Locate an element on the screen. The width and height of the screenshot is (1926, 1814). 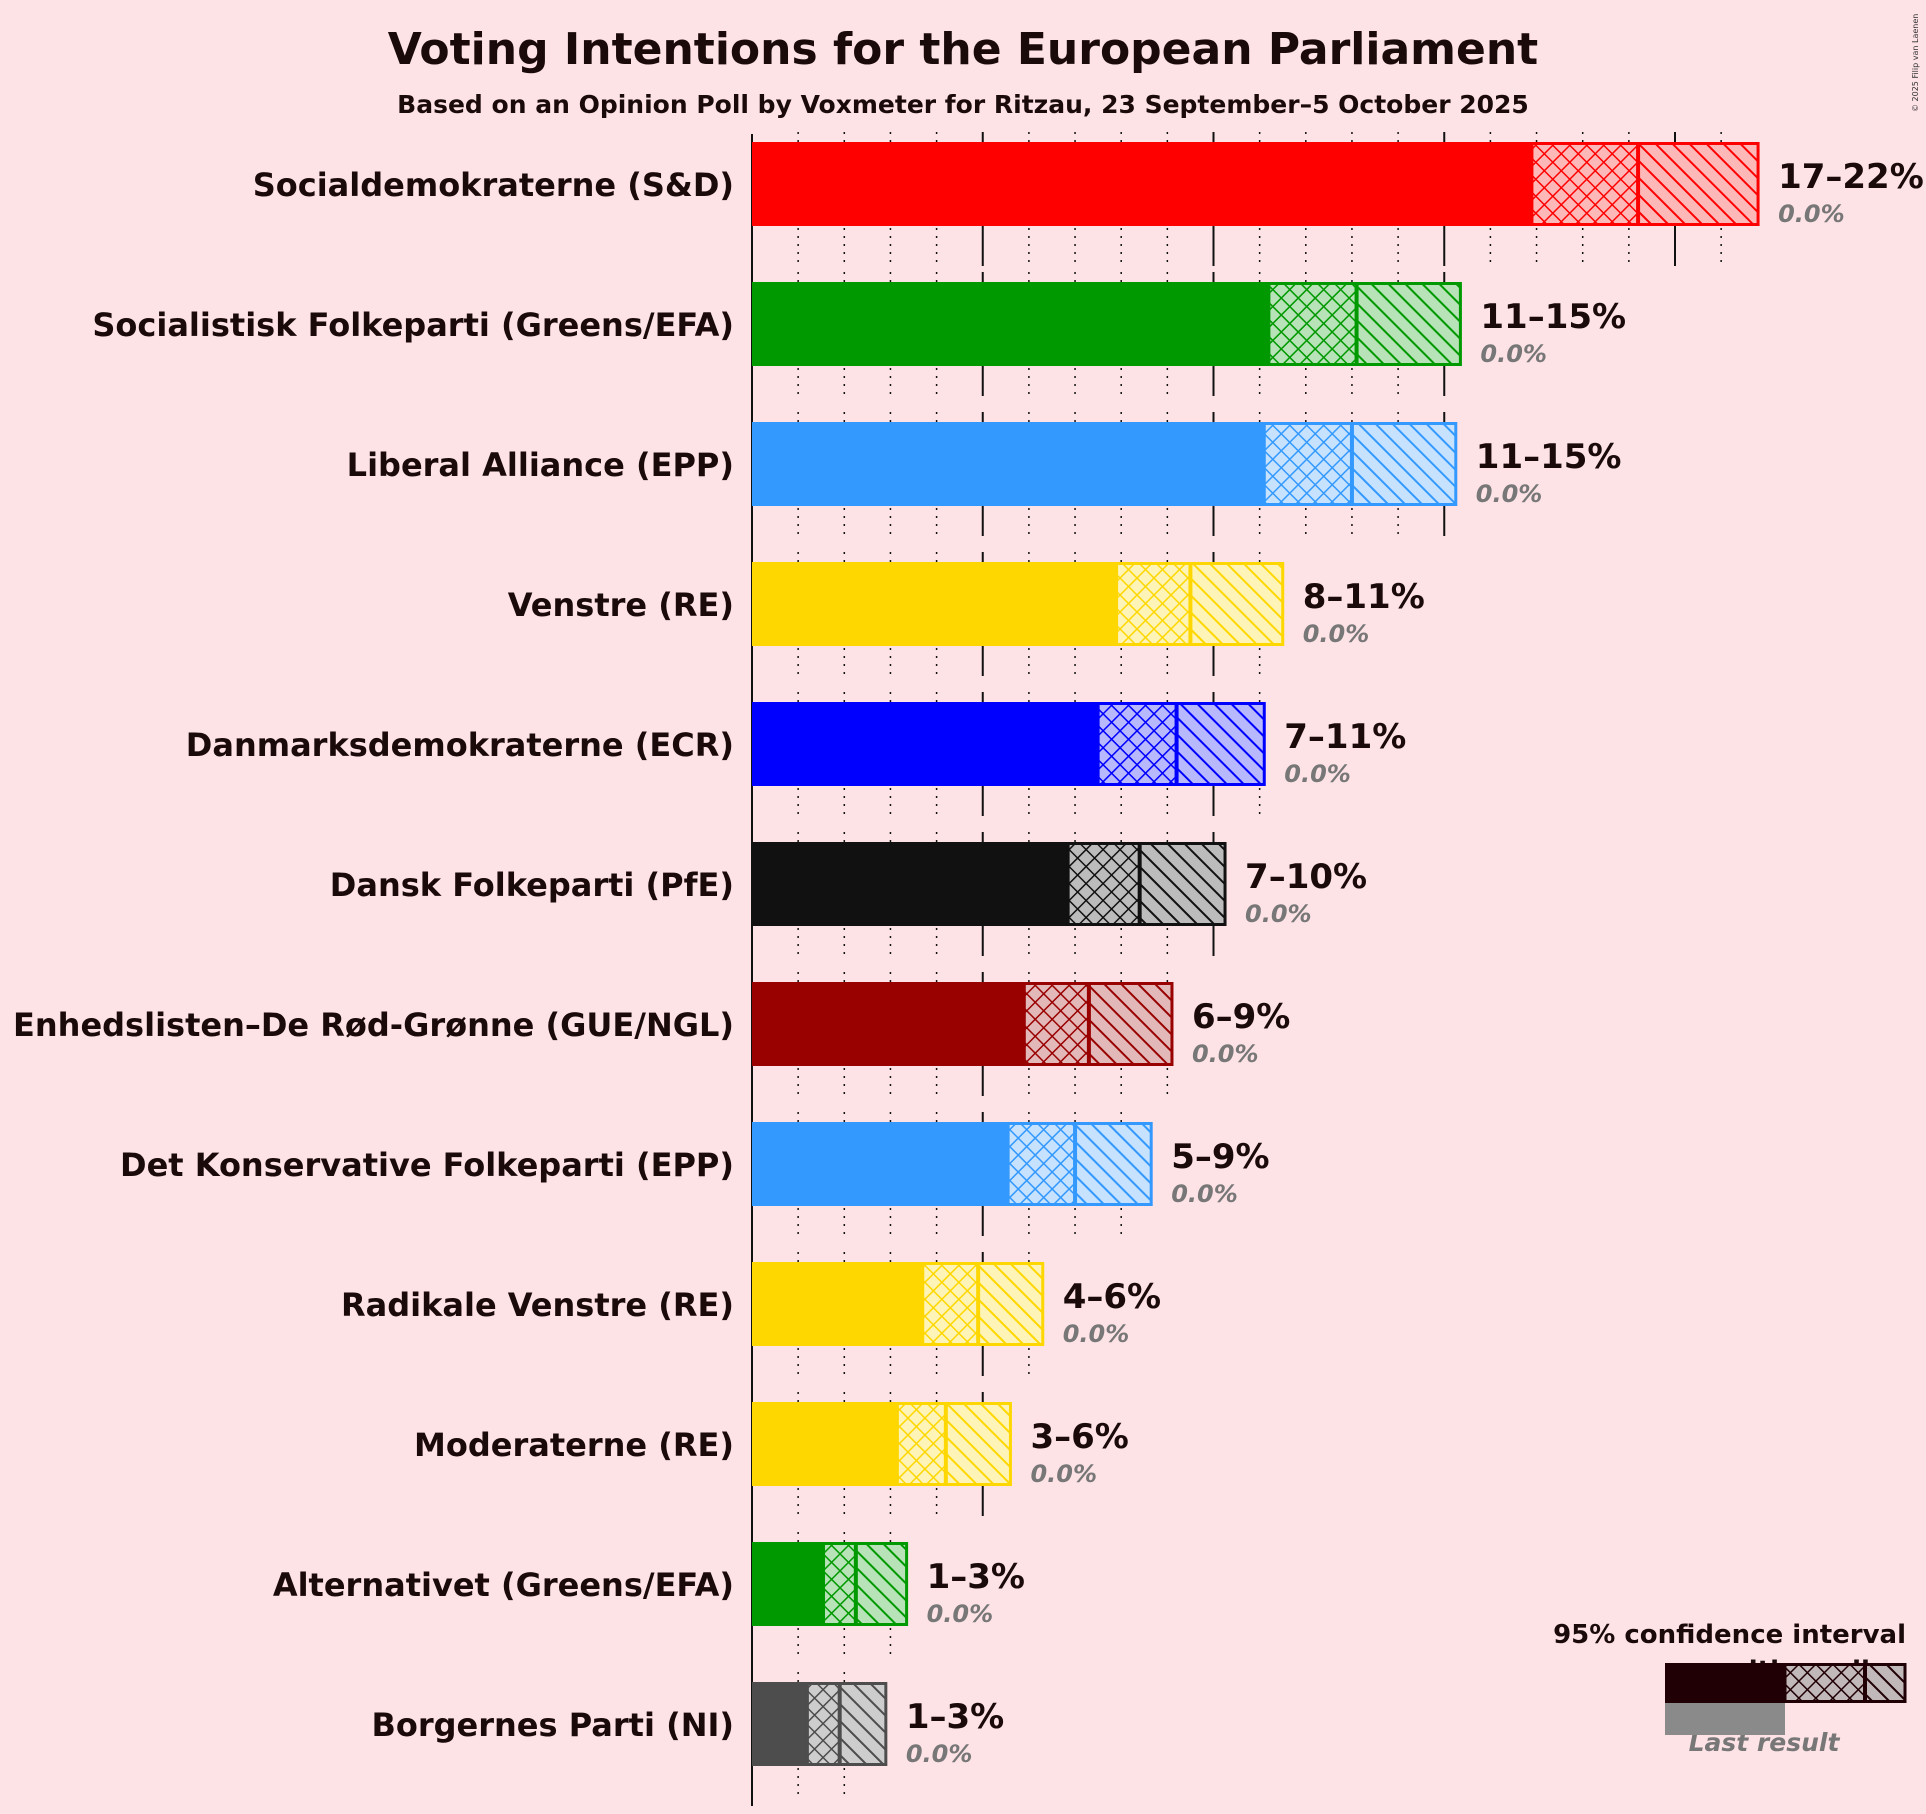
range-label: 7–11% is located at coordinates (1345, 737).